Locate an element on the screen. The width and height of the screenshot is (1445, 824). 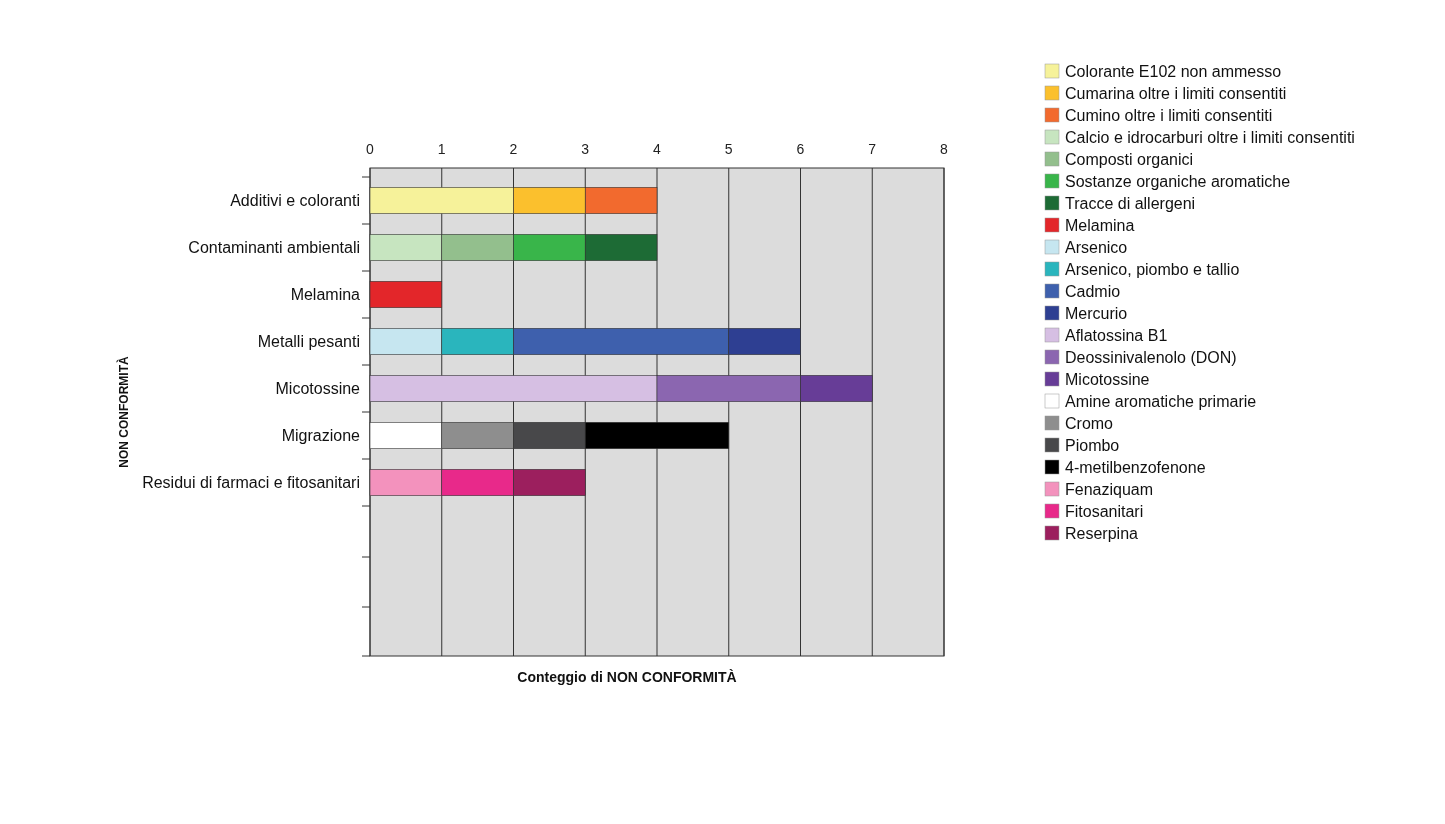
y-axis-title: NON CONFORMITÀ is located at coordinates (123, 412).